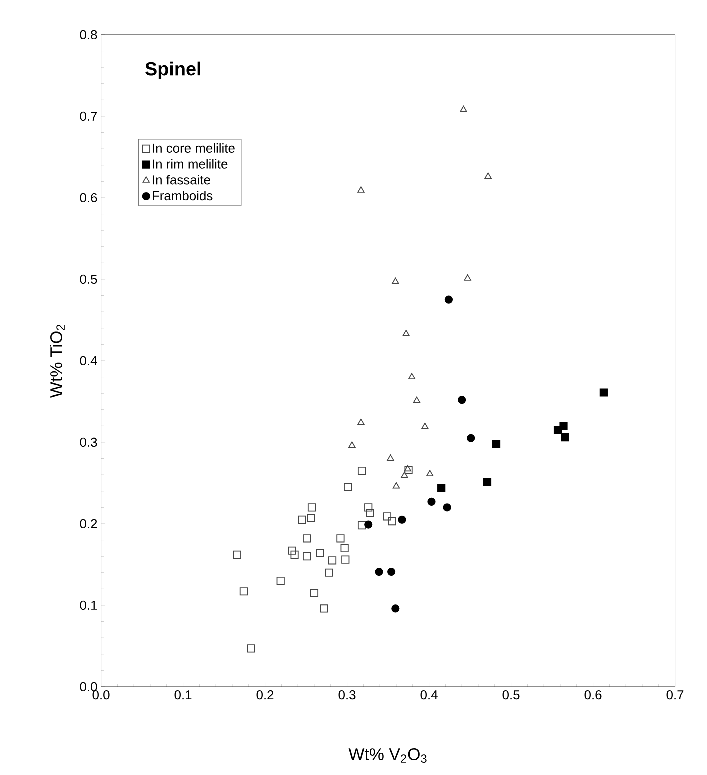 The height and width of the screenshot is (775, 707). What do you see at coordinates (89, 687) in the screenshot?
I see `y-tick-label: 0.0` at bounding box center [89, 687].